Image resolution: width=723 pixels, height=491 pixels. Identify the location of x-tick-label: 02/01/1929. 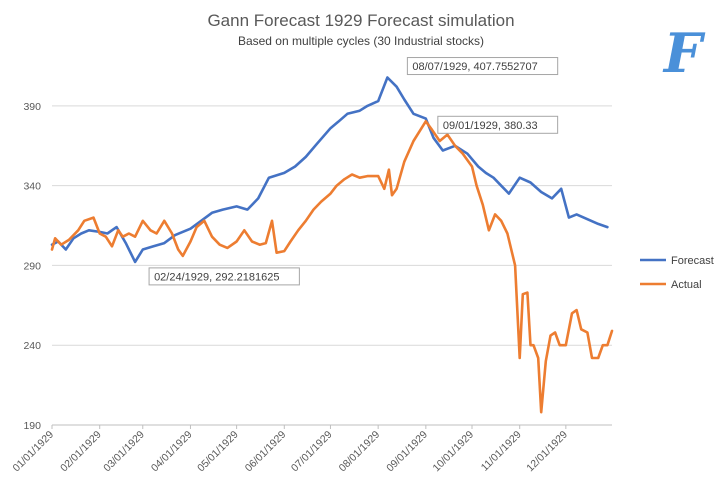
(81, 452).